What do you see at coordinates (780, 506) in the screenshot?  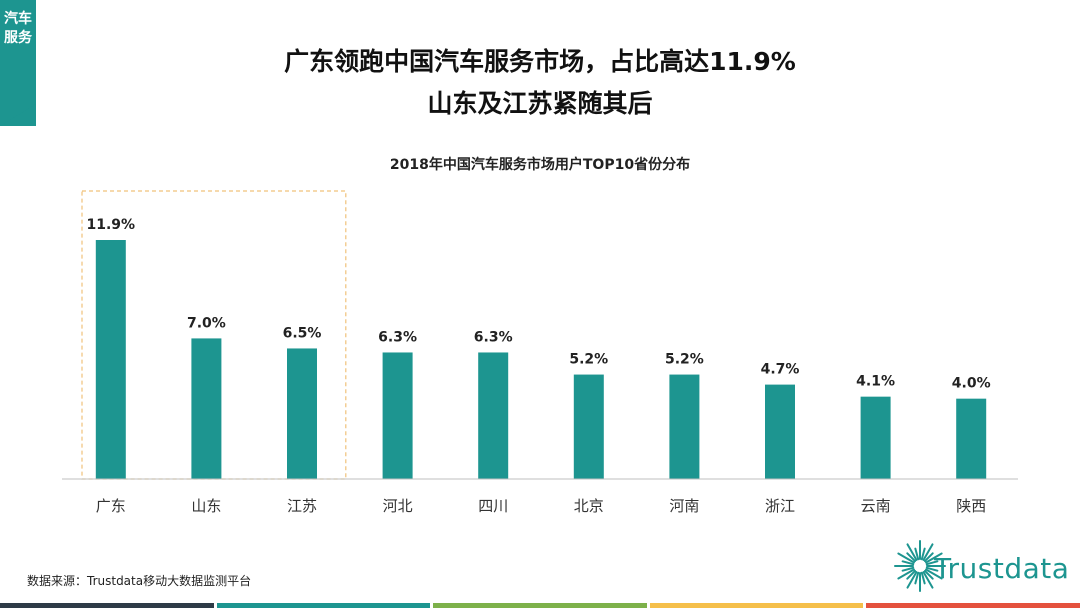 I see `category-label-7: 浙江` at bounding box center [780, 506].